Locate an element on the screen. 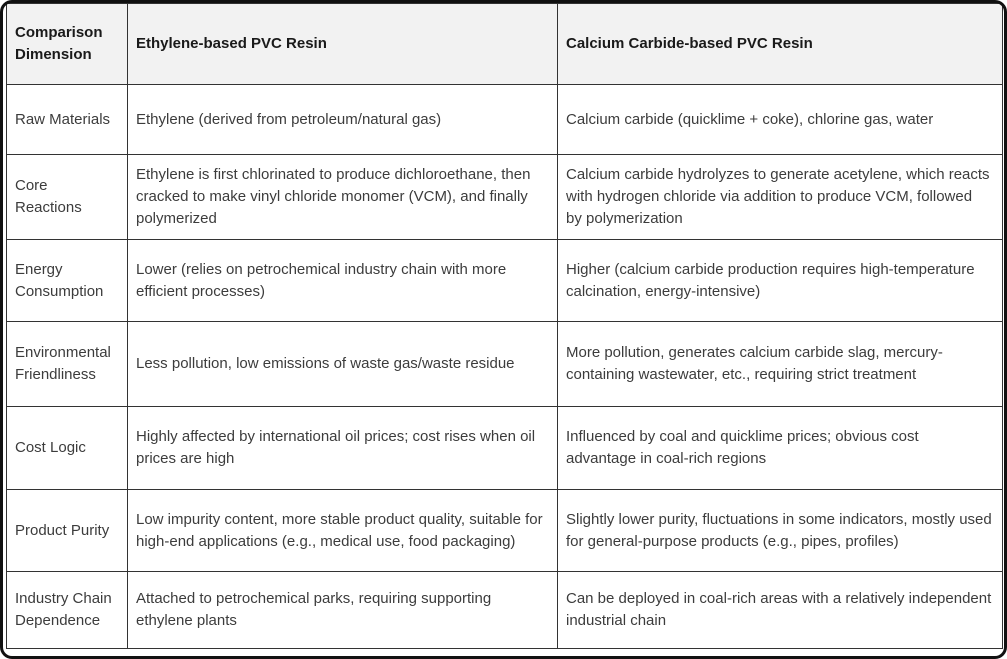 This screenshot has height=659, width=1007. dimension-cell: Energy Consumption is located at coordinates (67, 280).